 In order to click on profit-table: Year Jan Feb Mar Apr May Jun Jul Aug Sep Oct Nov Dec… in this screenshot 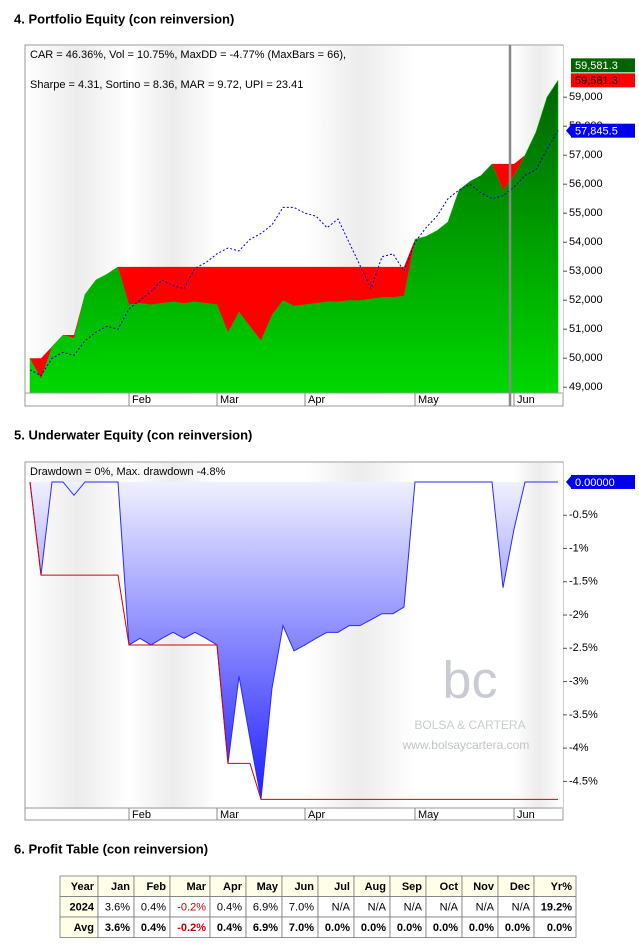, I will do `click(318, 906)`.